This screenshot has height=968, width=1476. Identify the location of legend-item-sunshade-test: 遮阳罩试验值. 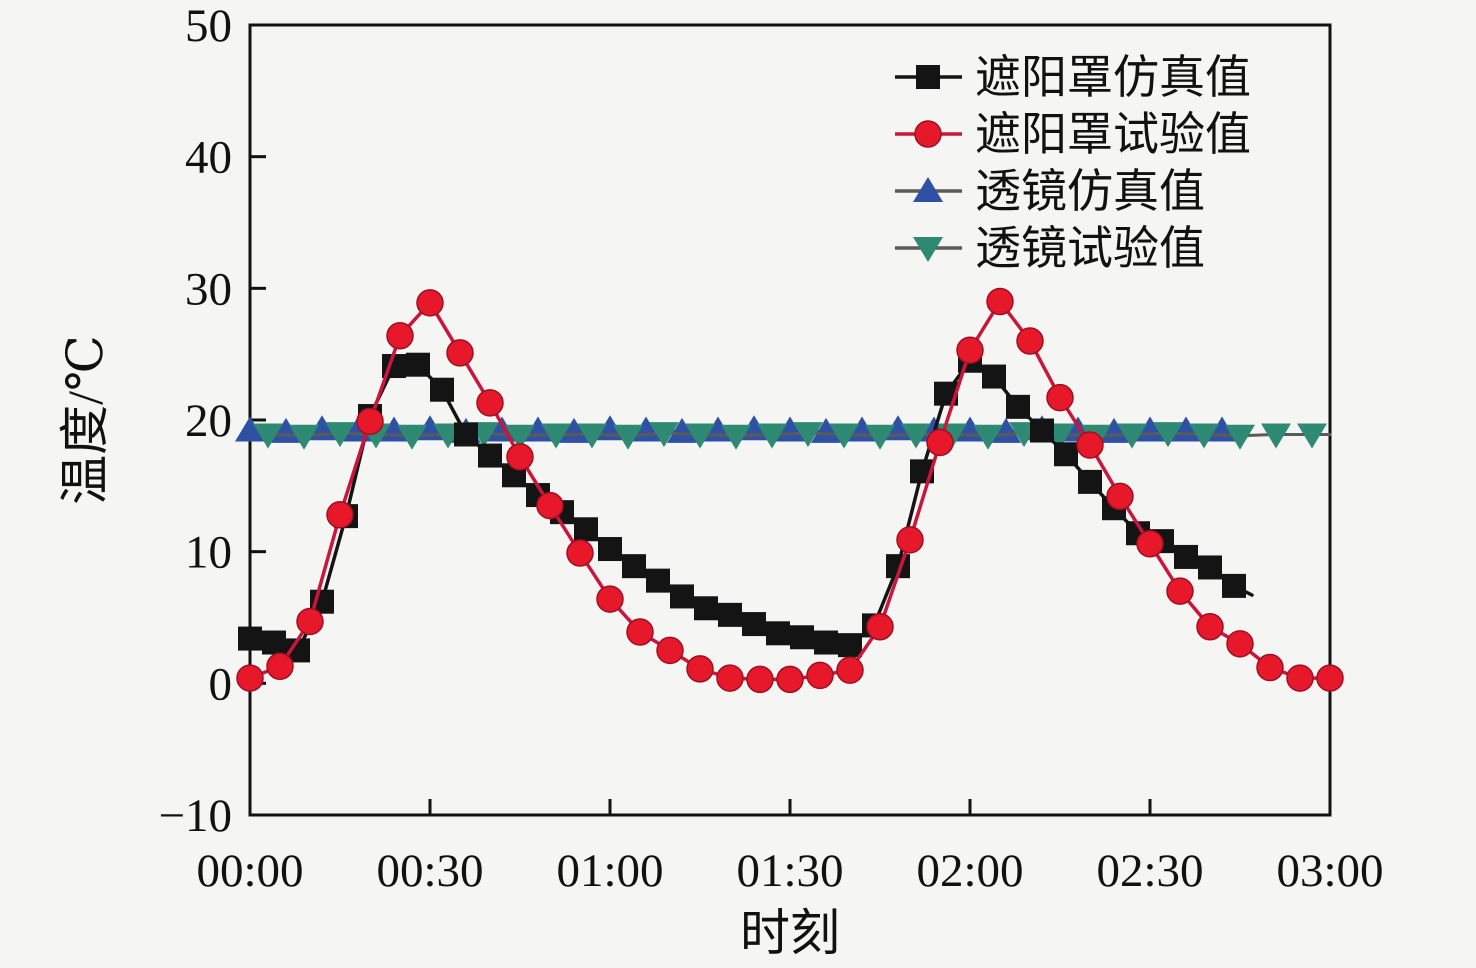
(1073, 134).